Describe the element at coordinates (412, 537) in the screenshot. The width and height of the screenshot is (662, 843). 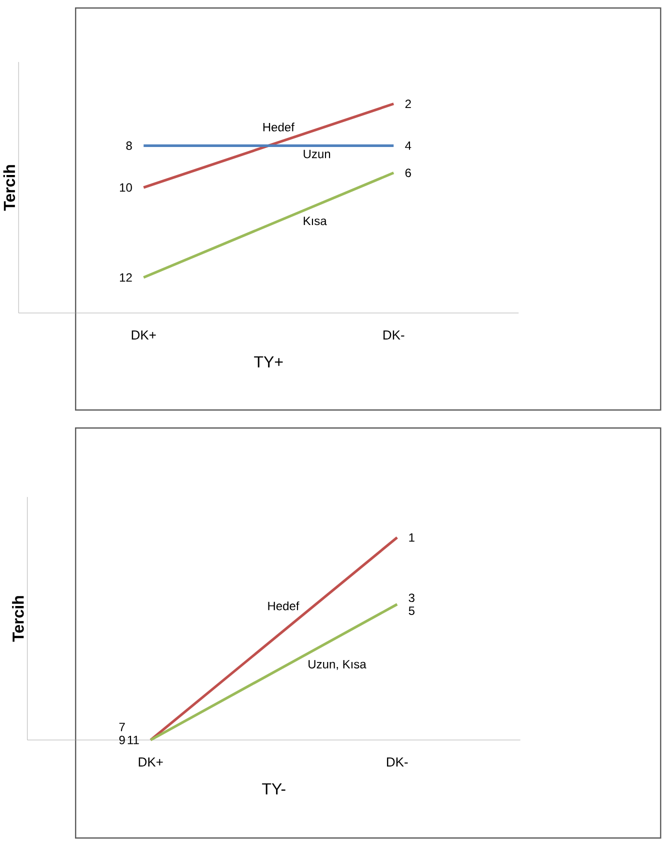
I see `annotation: 1` at that location.